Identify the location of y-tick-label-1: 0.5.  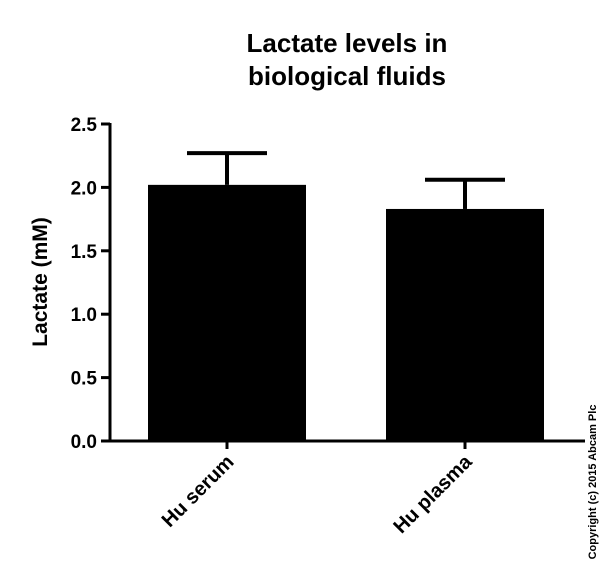
(84, 379).